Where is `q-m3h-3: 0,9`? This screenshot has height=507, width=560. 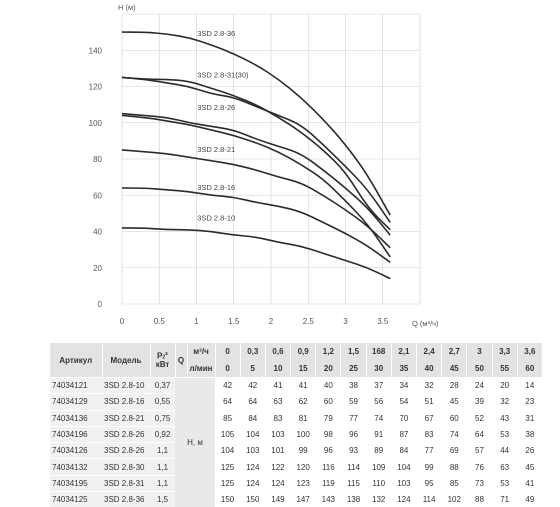
q-m3h-3: 0,9 is located at coordinates (303, 351).